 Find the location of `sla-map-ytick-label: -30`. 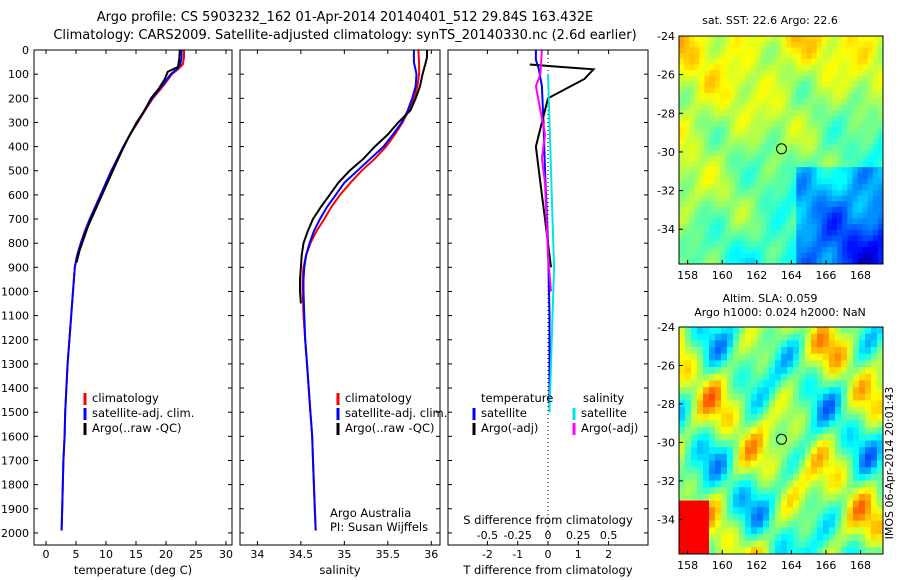

sla-map-ytick-label: -30 is located at coordinates (666, 442).